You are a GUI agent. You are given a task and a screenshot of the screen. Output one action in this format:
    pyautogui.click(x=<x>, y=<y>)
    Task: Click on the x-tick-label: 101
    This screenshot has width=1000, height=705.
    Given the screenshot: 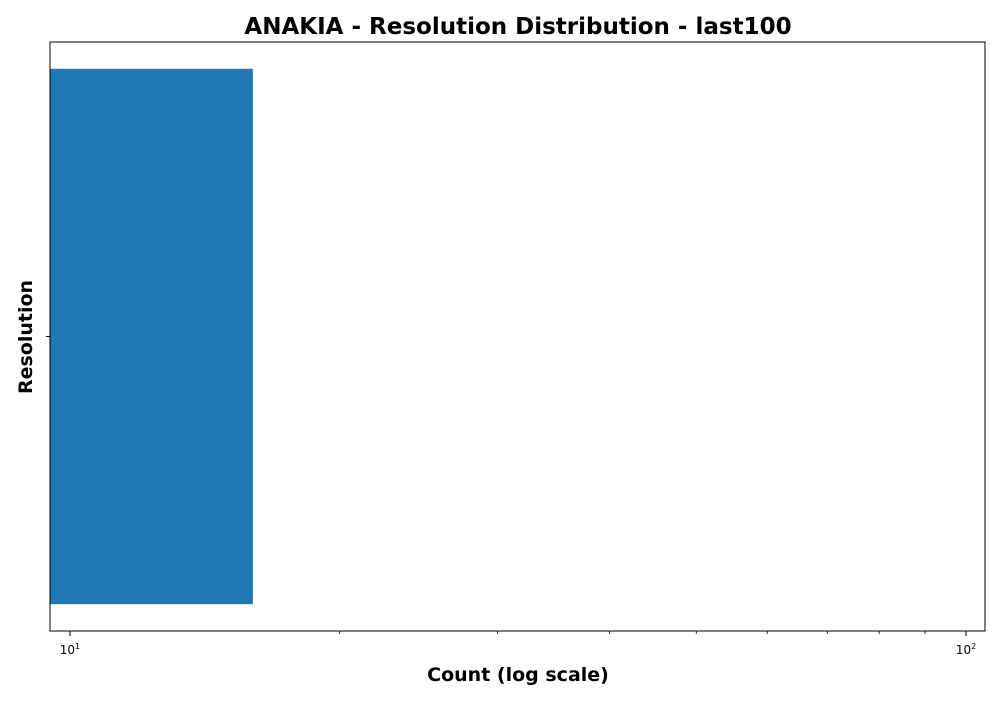 What is the action you would take?
    pyautogui.click(x=70, y=649)
    